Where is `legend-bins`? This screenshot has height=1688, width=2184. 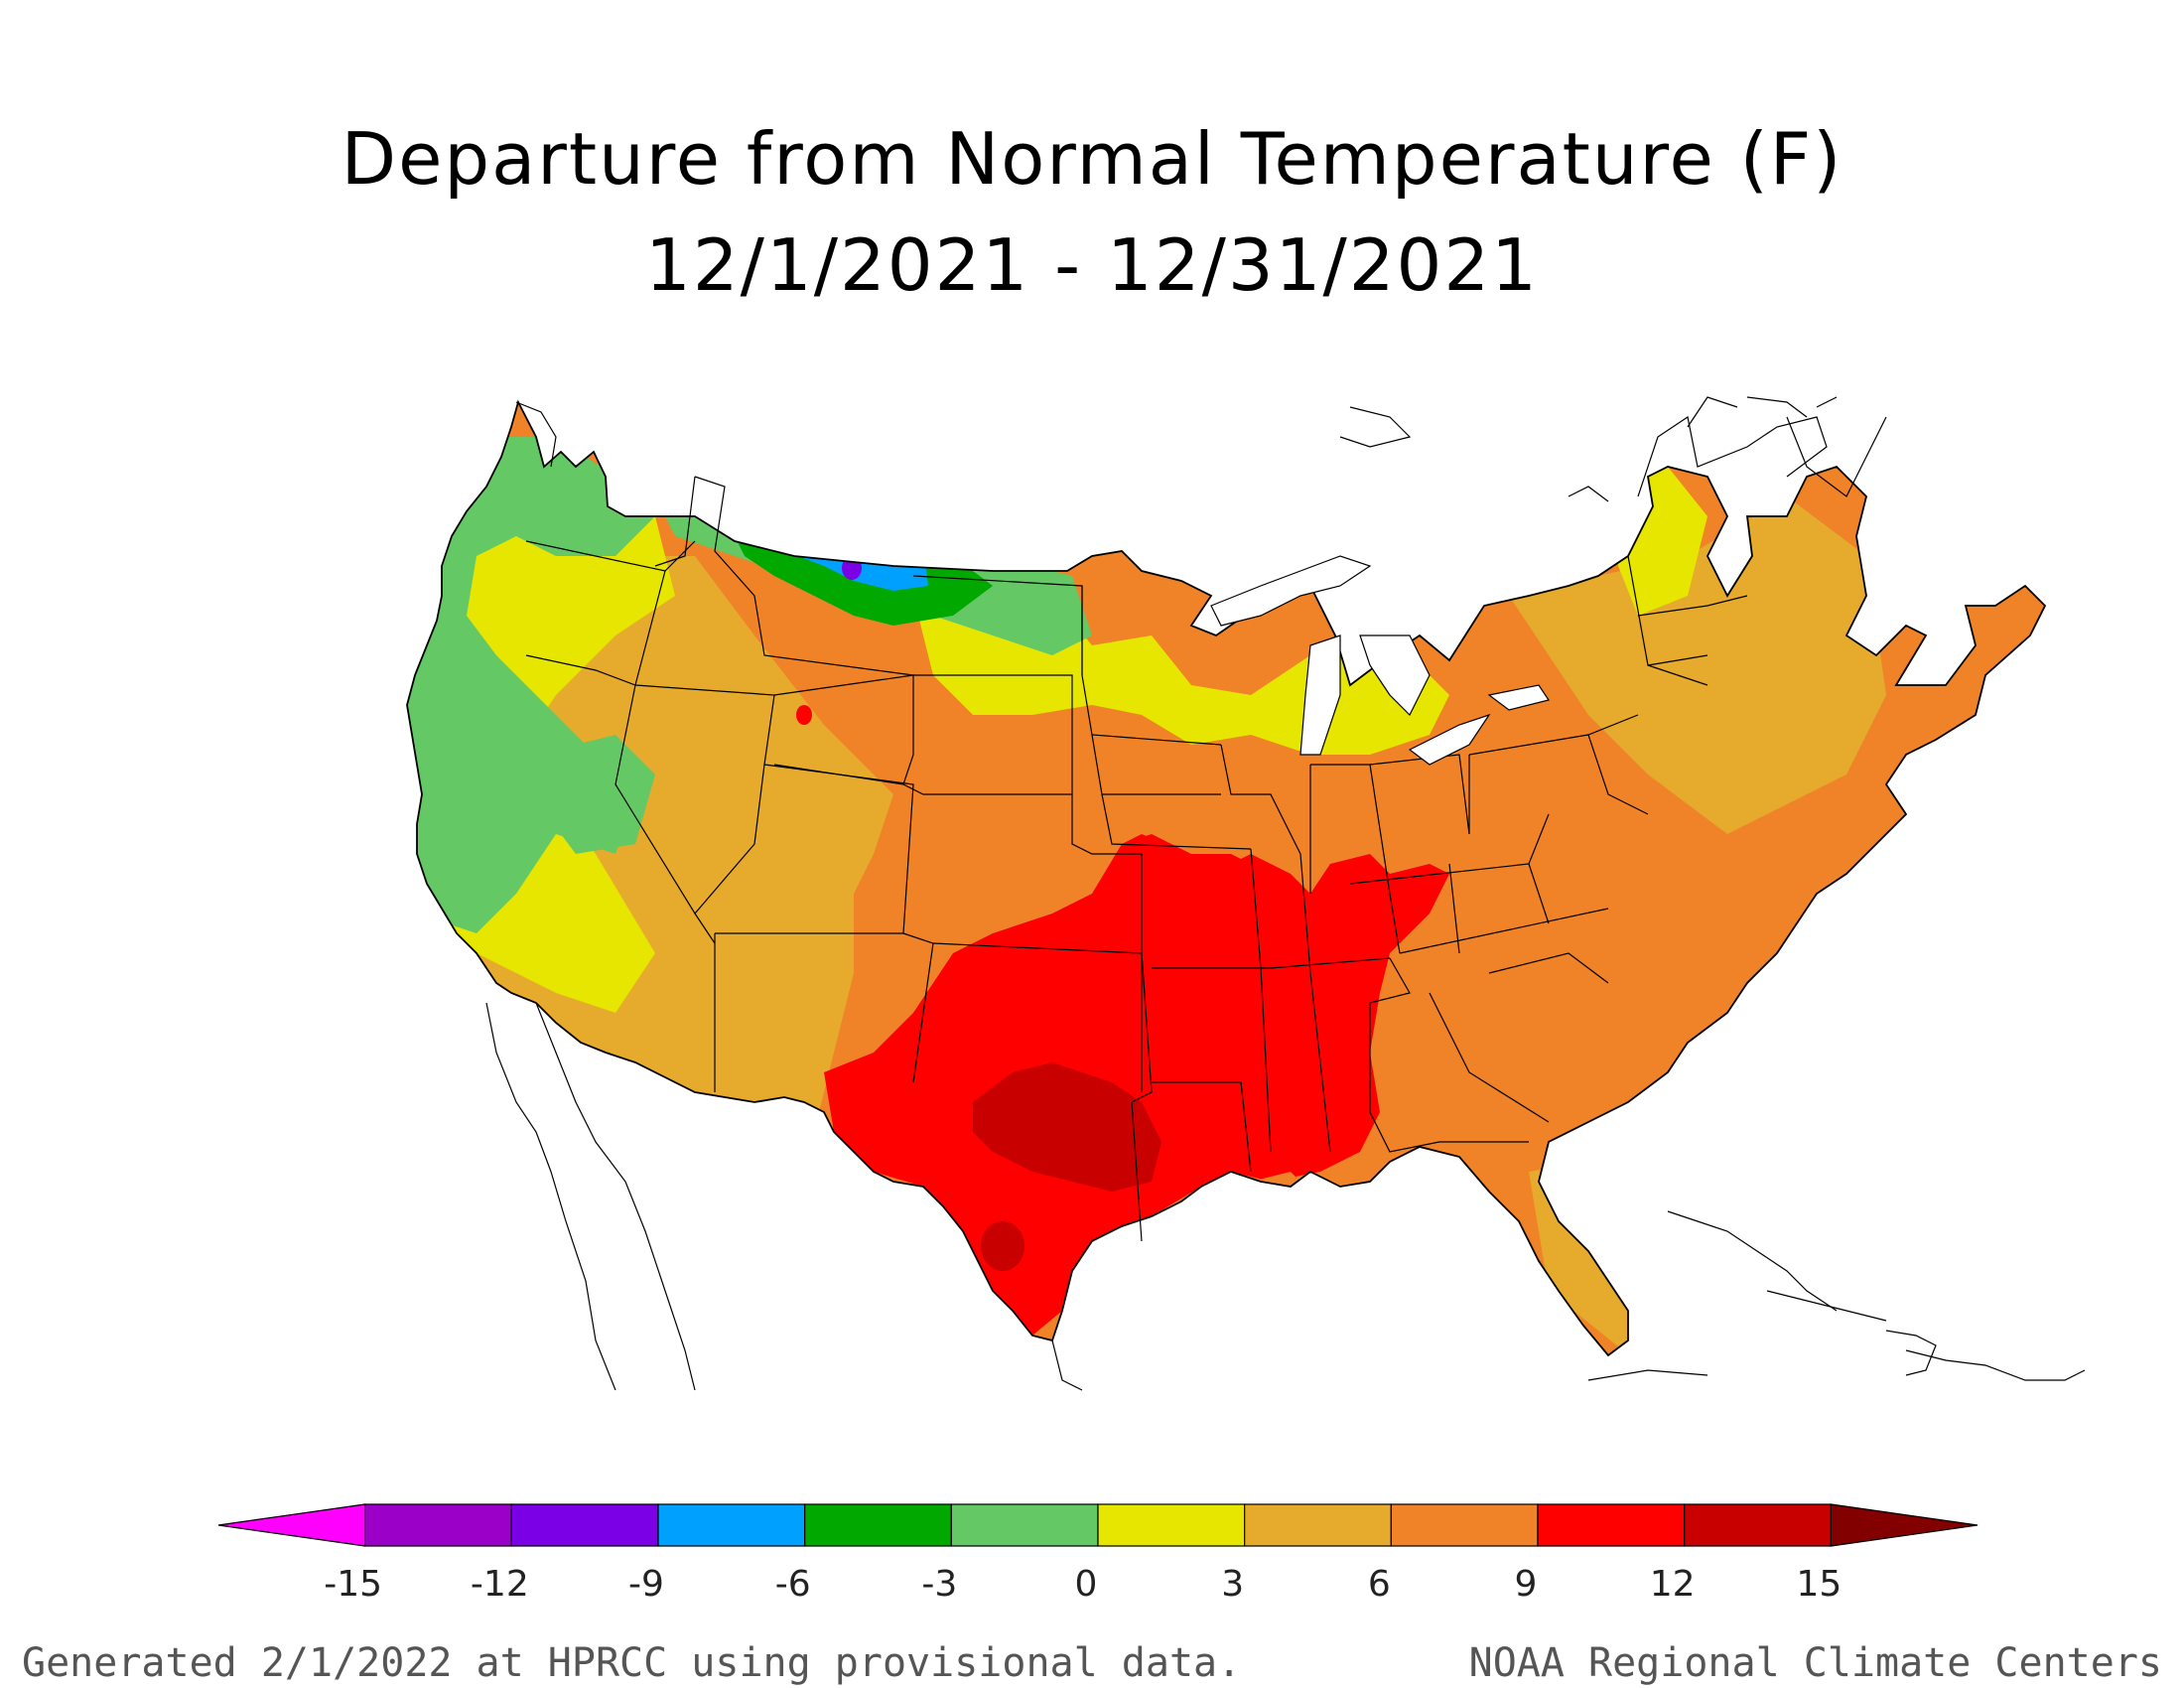 legend-bins is located at coordinates (1098, 1525).